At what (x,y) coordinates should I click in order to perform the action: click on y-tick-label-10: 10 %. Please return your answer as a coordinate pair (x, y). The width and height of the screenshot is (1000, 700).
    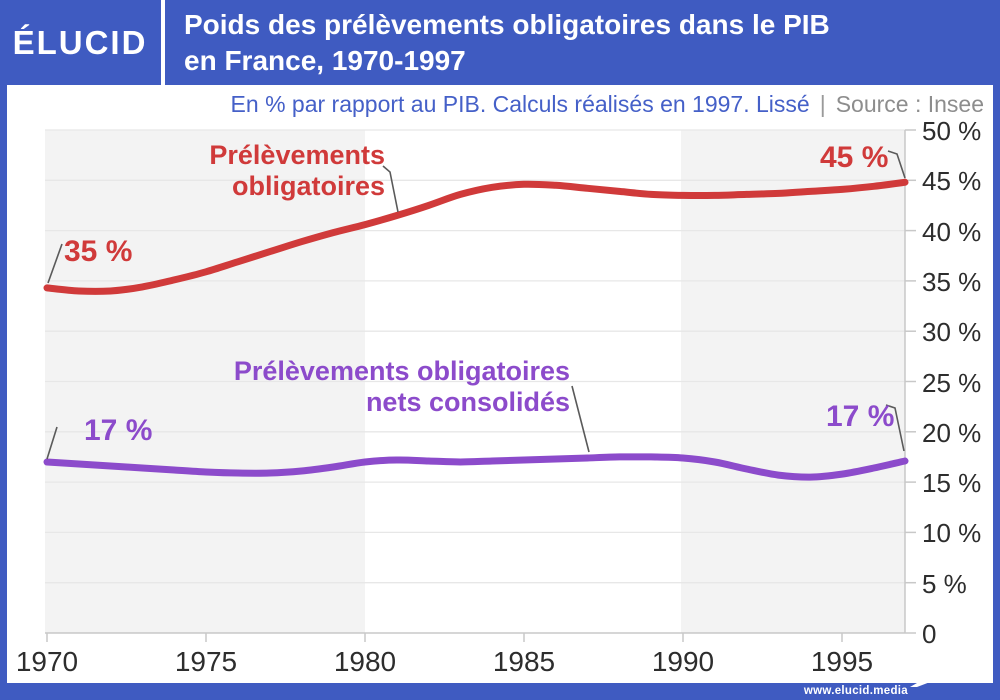
    Looking at the image, I should click on (952, 533).